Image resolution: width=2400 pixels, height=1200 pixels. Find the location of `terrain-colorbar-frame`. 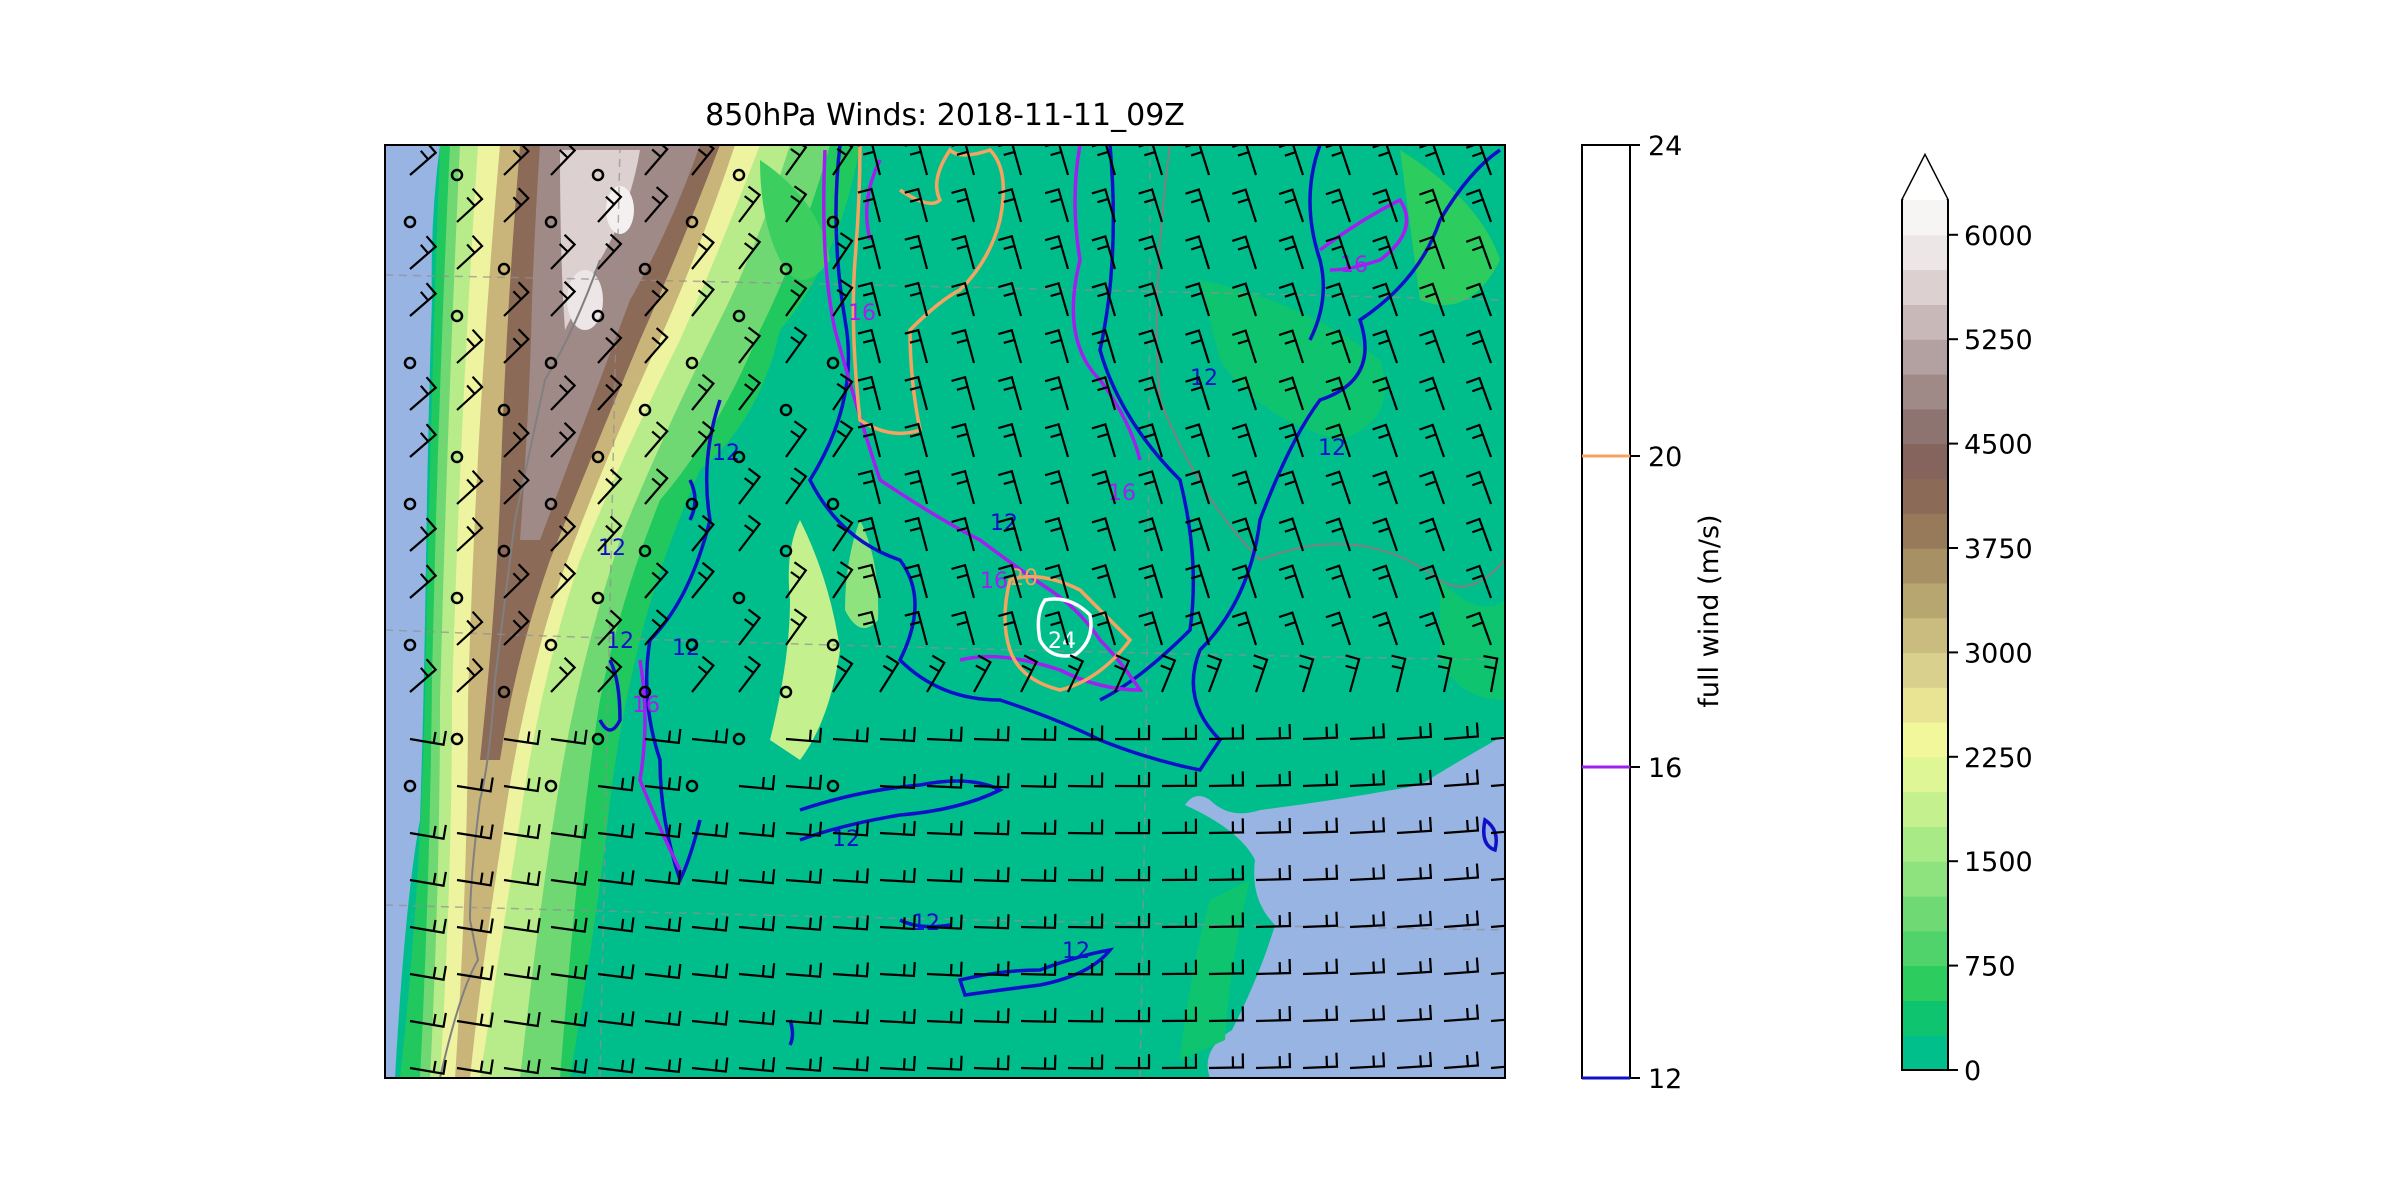

terrain-colorbar-frame is located at coordinates (1925, 611).